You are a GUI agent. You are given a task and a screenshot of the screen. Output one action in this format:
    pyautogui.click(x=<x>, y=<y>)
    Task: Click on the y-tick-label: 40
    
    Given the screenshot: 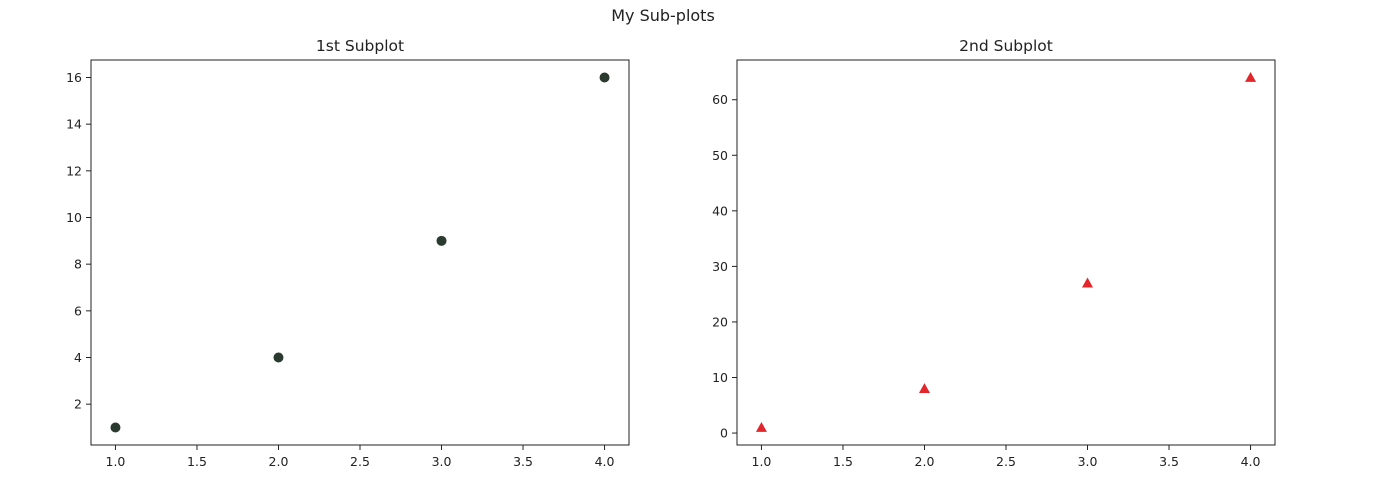 What is the action you would take?
    pyautogui.click(x=720, y=210)
    